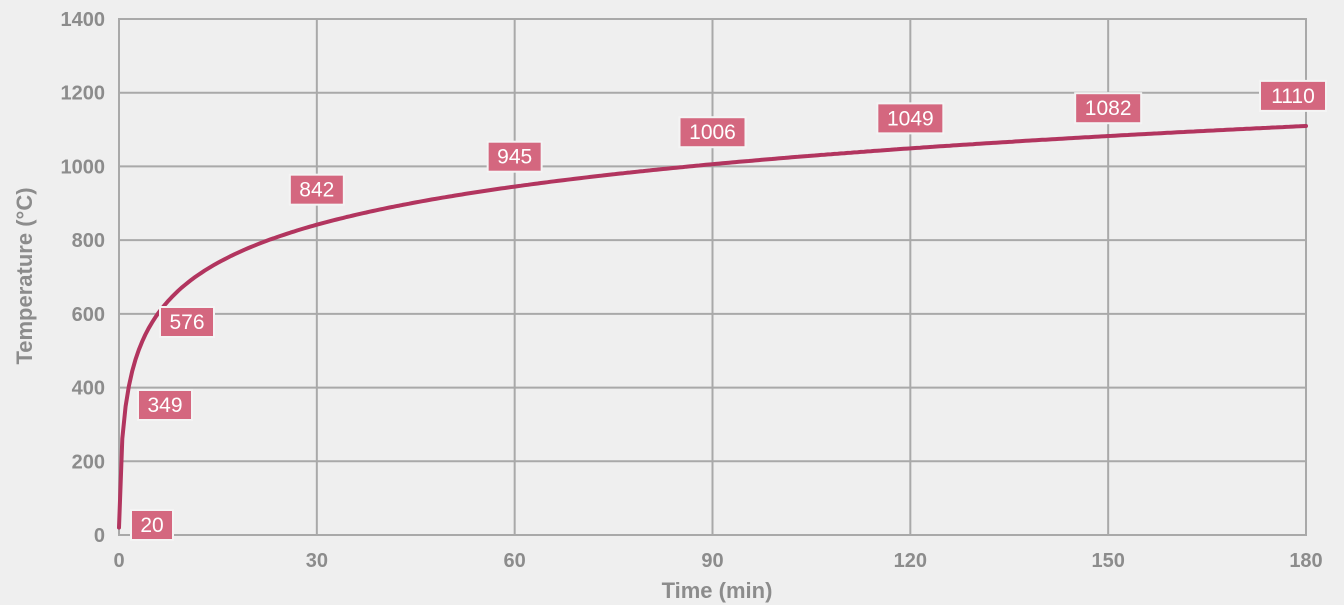 The width and height of the screenshot is (1344, 605). I want to click on data-label-text: 1082, so click(1108, 108).